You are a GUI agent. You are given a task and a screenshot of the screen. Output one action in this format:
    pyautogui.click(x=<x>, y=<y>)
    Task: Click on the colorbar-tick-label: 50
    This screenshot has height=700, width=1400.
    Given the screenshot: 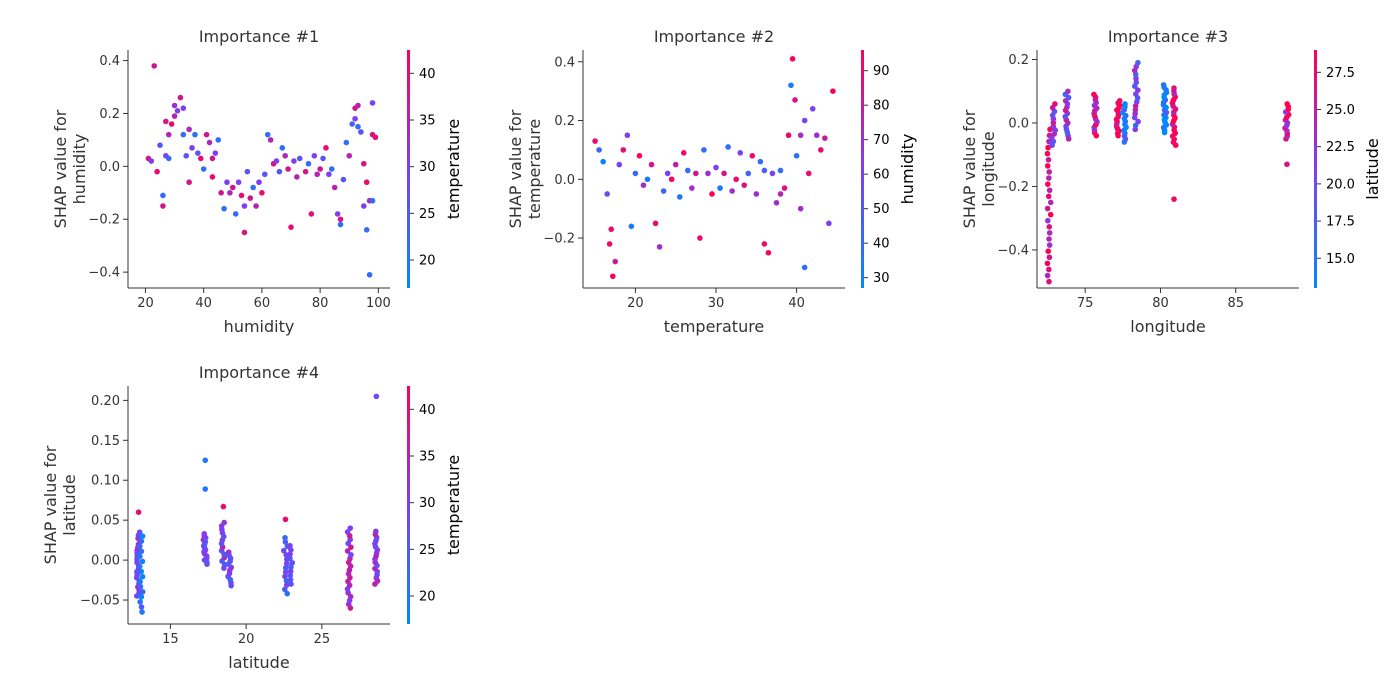 What is the action you would take?
    pyautogui.click(x=881, y=209)
    